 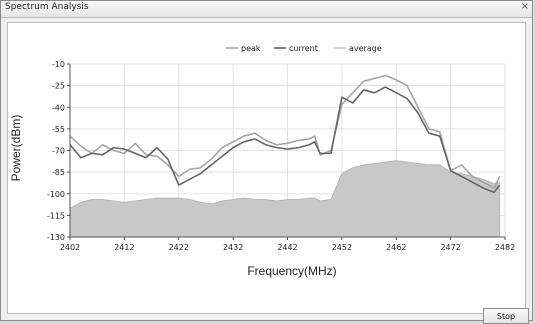 What do you see at coordinates (251, 48) in the screenshot?
I see `legend-label-peak: peak` at bounding box center [251, 48].